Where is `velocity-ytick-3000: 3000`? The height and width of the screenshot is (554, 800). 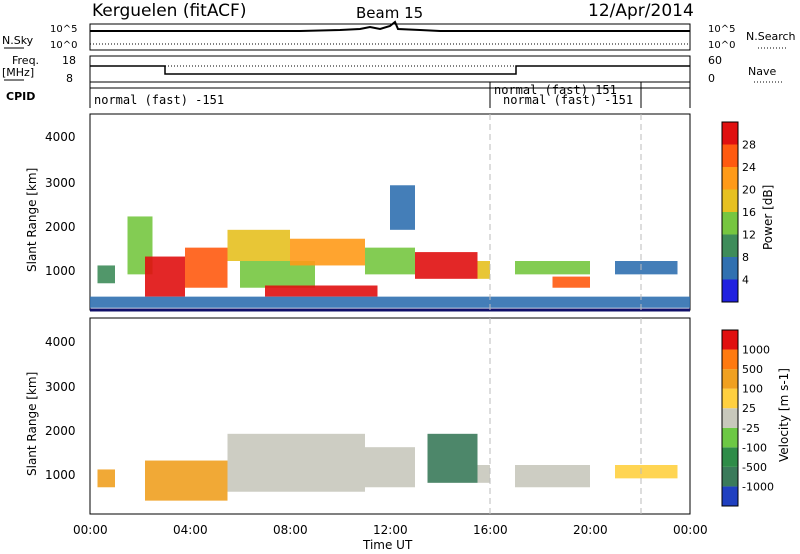
velocity-ytick-3000: 3000 is located at coordinates (60, 387).